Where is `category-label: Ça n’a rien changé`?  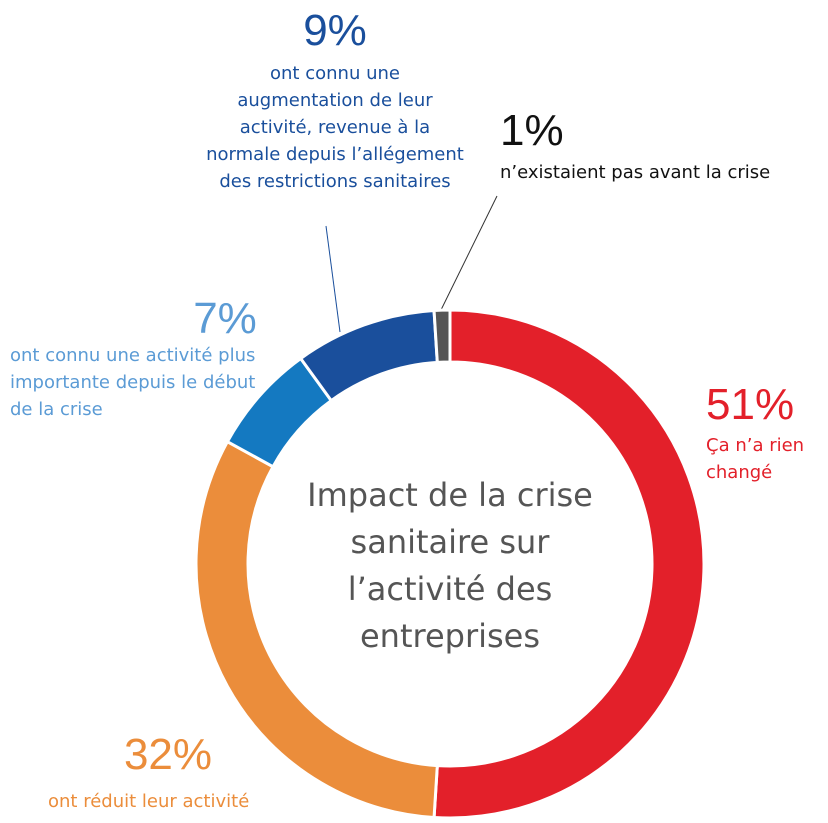
category-label: Ça n’a rien changé is located at coordinates (755, 459).